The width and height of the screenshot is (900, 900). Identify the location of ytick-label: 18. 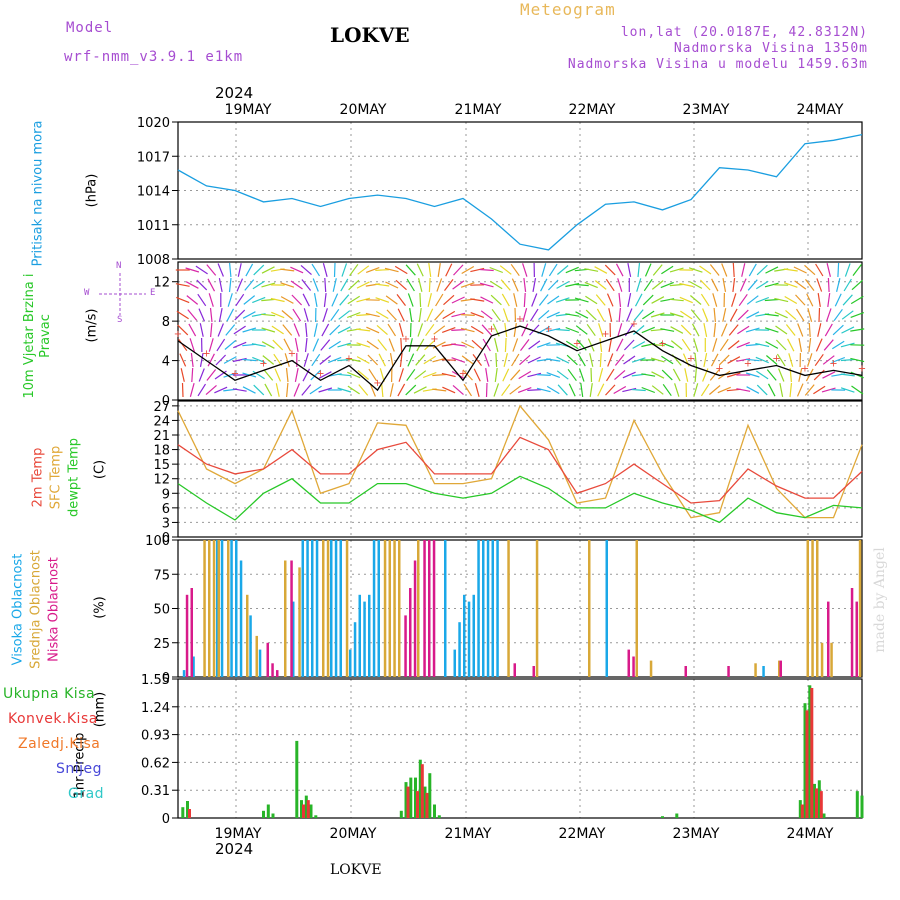
(161, 451).